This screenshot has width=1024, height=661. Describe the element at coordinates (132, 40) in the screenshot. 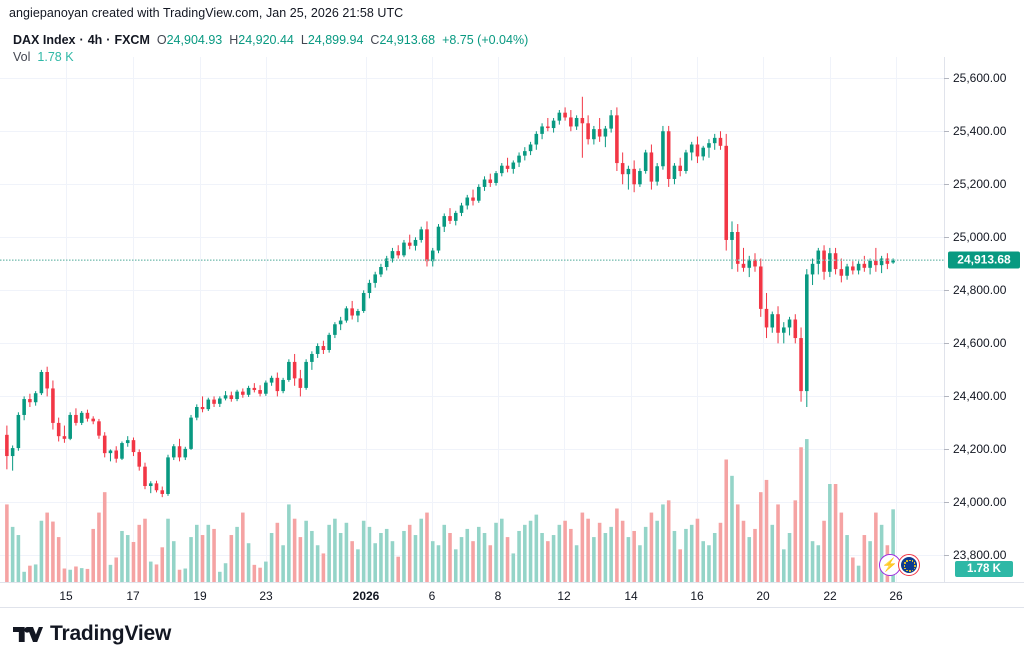

I see `legend-exchange: FXCM` at that location.